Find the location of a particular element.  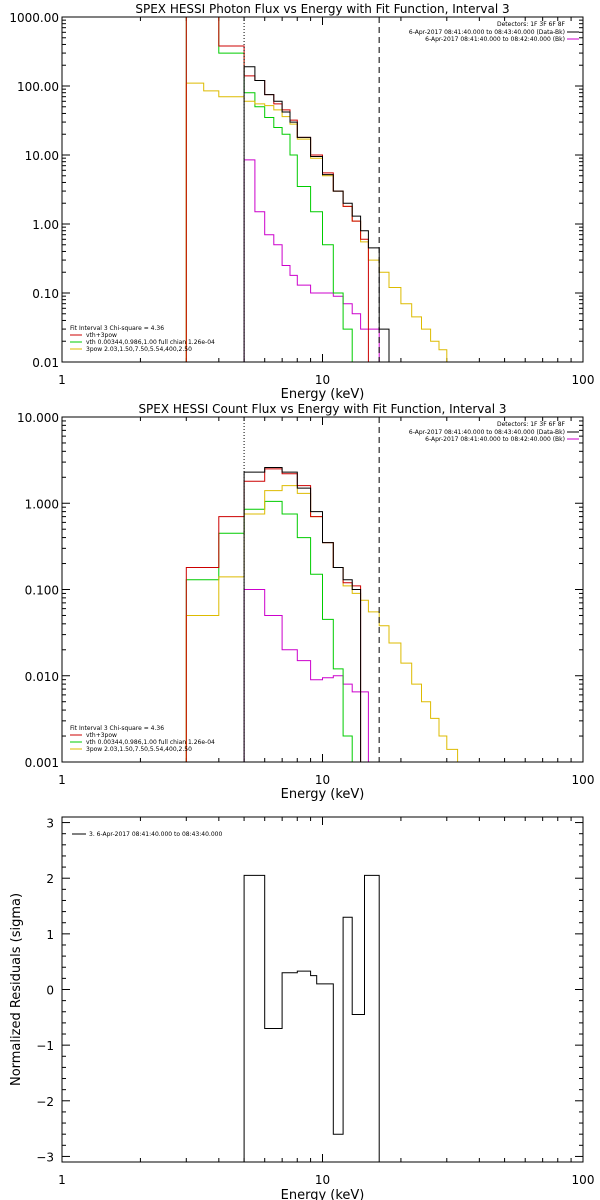

y-tick-label: 0.010 is located at coordinates (42, 677).